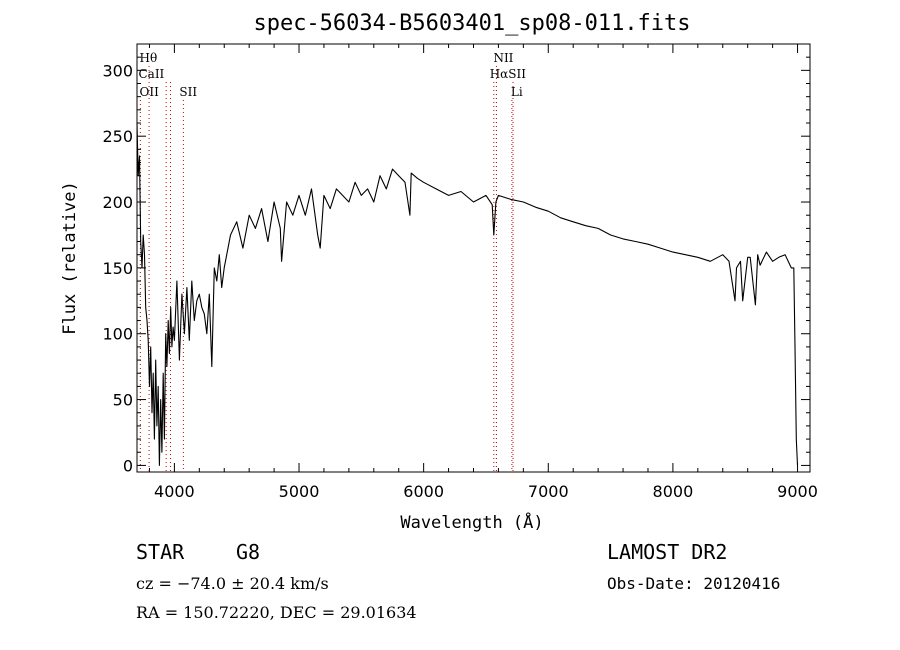 The image size is (900, 650). What do you see at coordinates (151, 74) in the screenshot?
I see `line-marker-label: CaII` at bounding box center [151, 74].